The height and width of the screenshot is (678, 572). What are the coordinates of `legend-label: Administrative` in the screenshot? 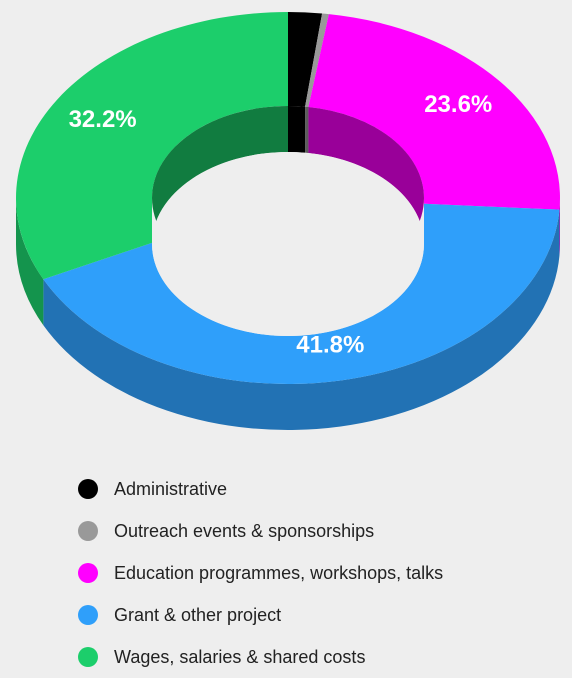 It's located at (171, 488).